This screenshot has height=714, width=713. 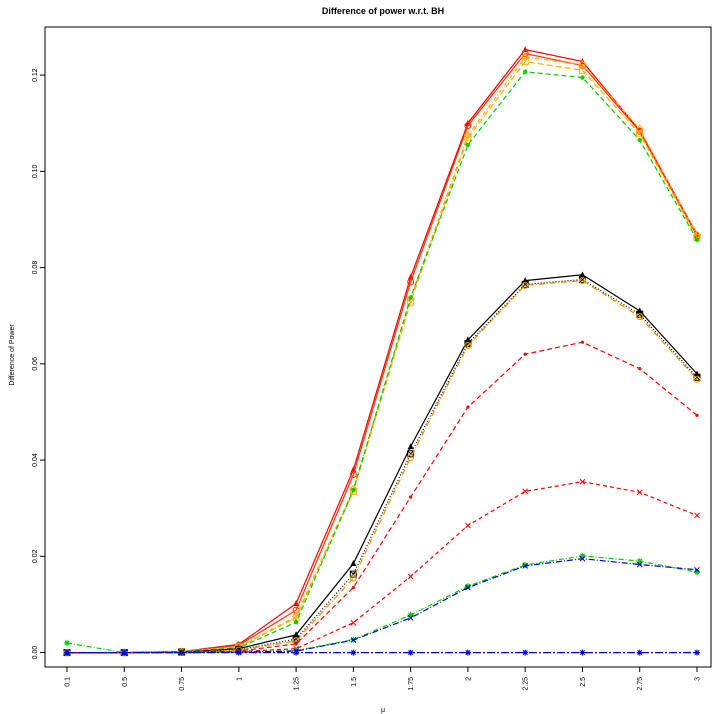 I want to click on y-tick-label: 0.06, so click(x=35, y=364).